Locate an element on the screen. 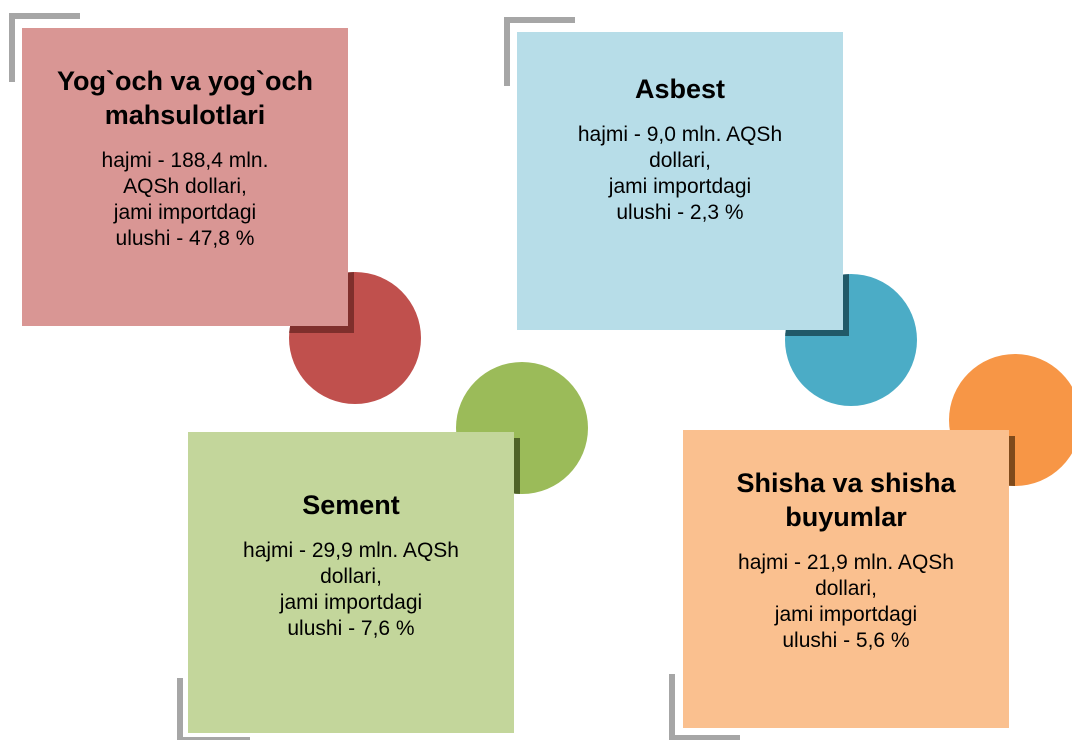 The width and height of the screenshot is (1072, 740). card-line: hajmi - 188,4 mln. is located at coordinates (185, 160).